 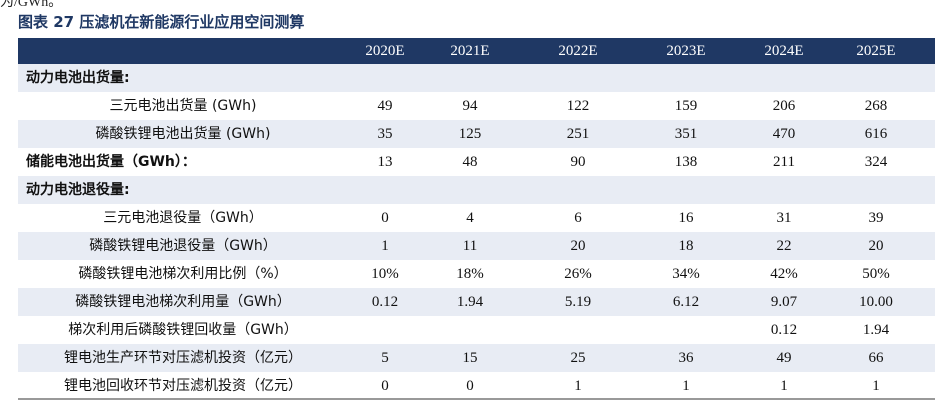 What do you see at coordinates (784, 162) in the screenshot?
I see `value-cell: 211` at bounding box center [784, 162].